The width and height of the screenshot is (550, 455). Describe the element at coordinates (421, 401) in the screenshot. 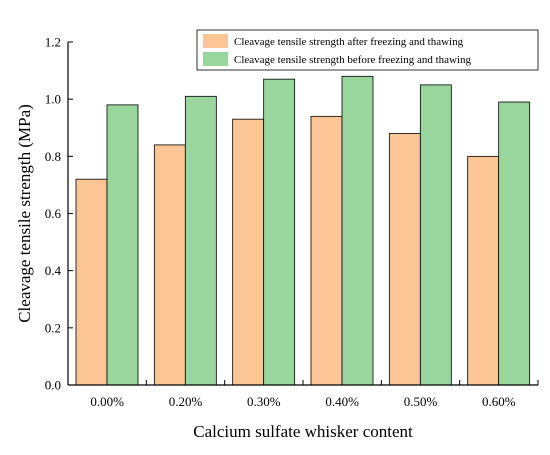

I see `x-tick-label: 0.50%` at that location.